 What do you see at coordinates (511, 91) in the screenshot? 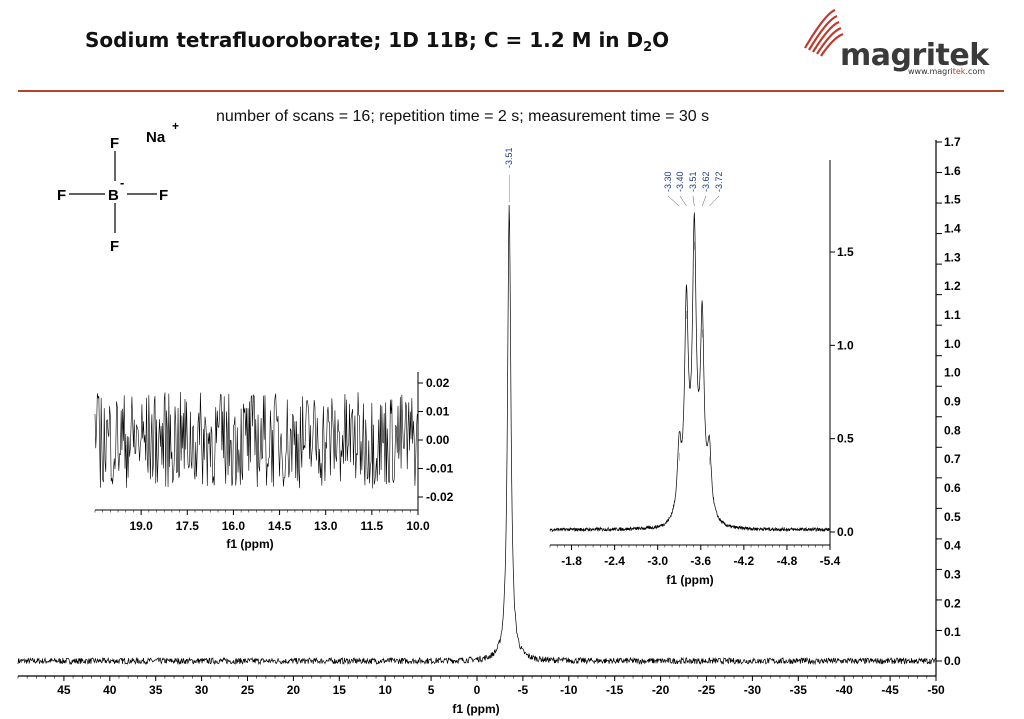
I see `title-divider` at bounding box center [511, 91].